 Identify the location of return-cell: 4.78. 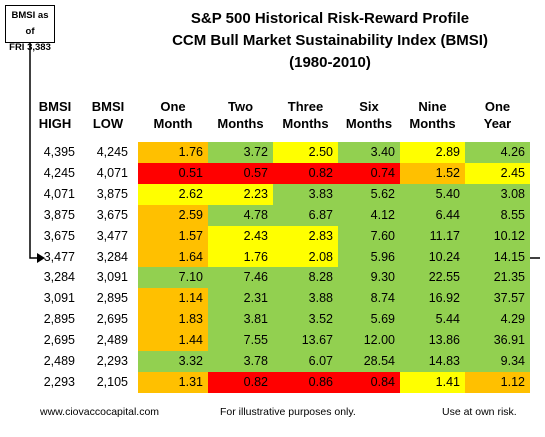
(240, 215).